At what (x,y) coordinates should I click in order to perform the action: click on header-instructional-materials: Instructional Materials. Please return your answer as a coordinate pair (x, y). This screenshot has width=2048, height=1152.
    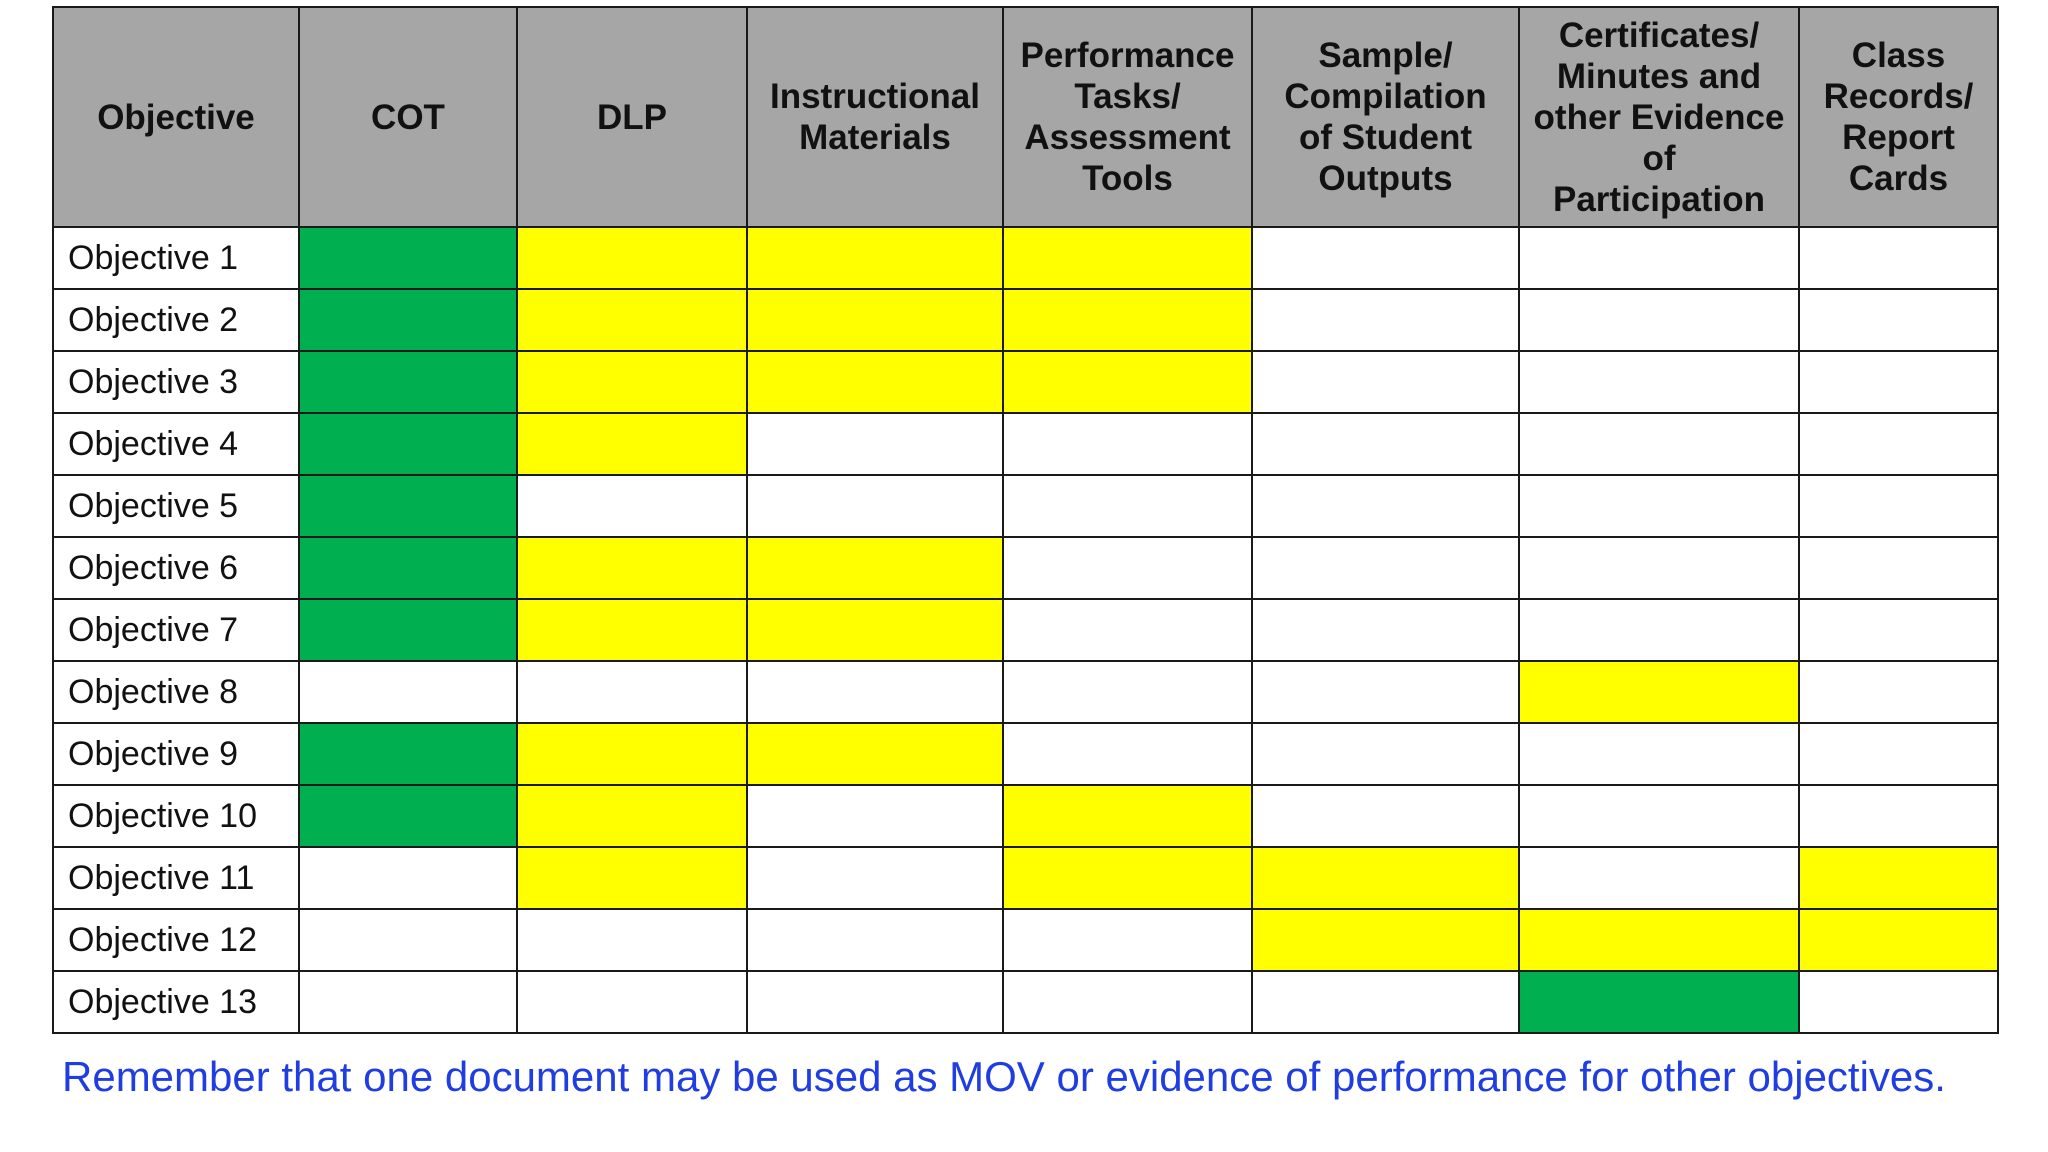
    Looking at the image, I should click on (875, 117).